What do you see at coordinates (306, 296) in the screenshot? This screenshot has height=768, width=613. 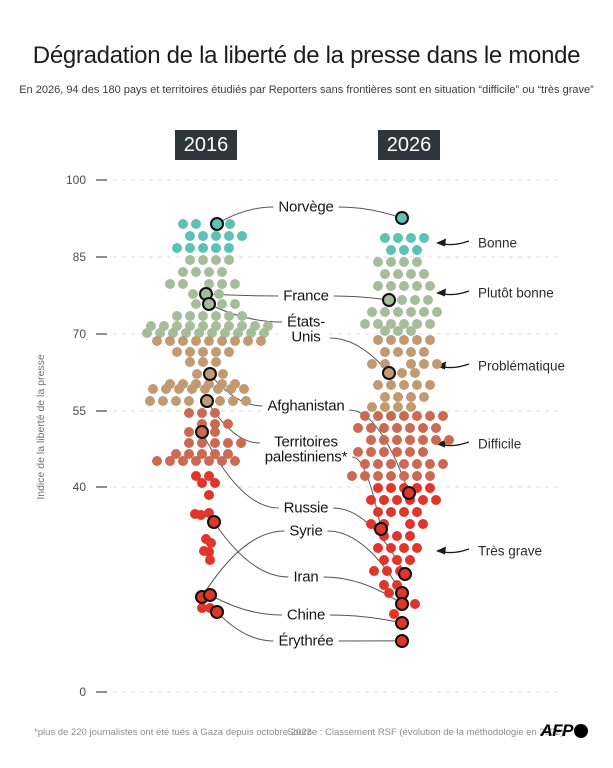 I see `country-label: France` at bounding box center [306, 296].